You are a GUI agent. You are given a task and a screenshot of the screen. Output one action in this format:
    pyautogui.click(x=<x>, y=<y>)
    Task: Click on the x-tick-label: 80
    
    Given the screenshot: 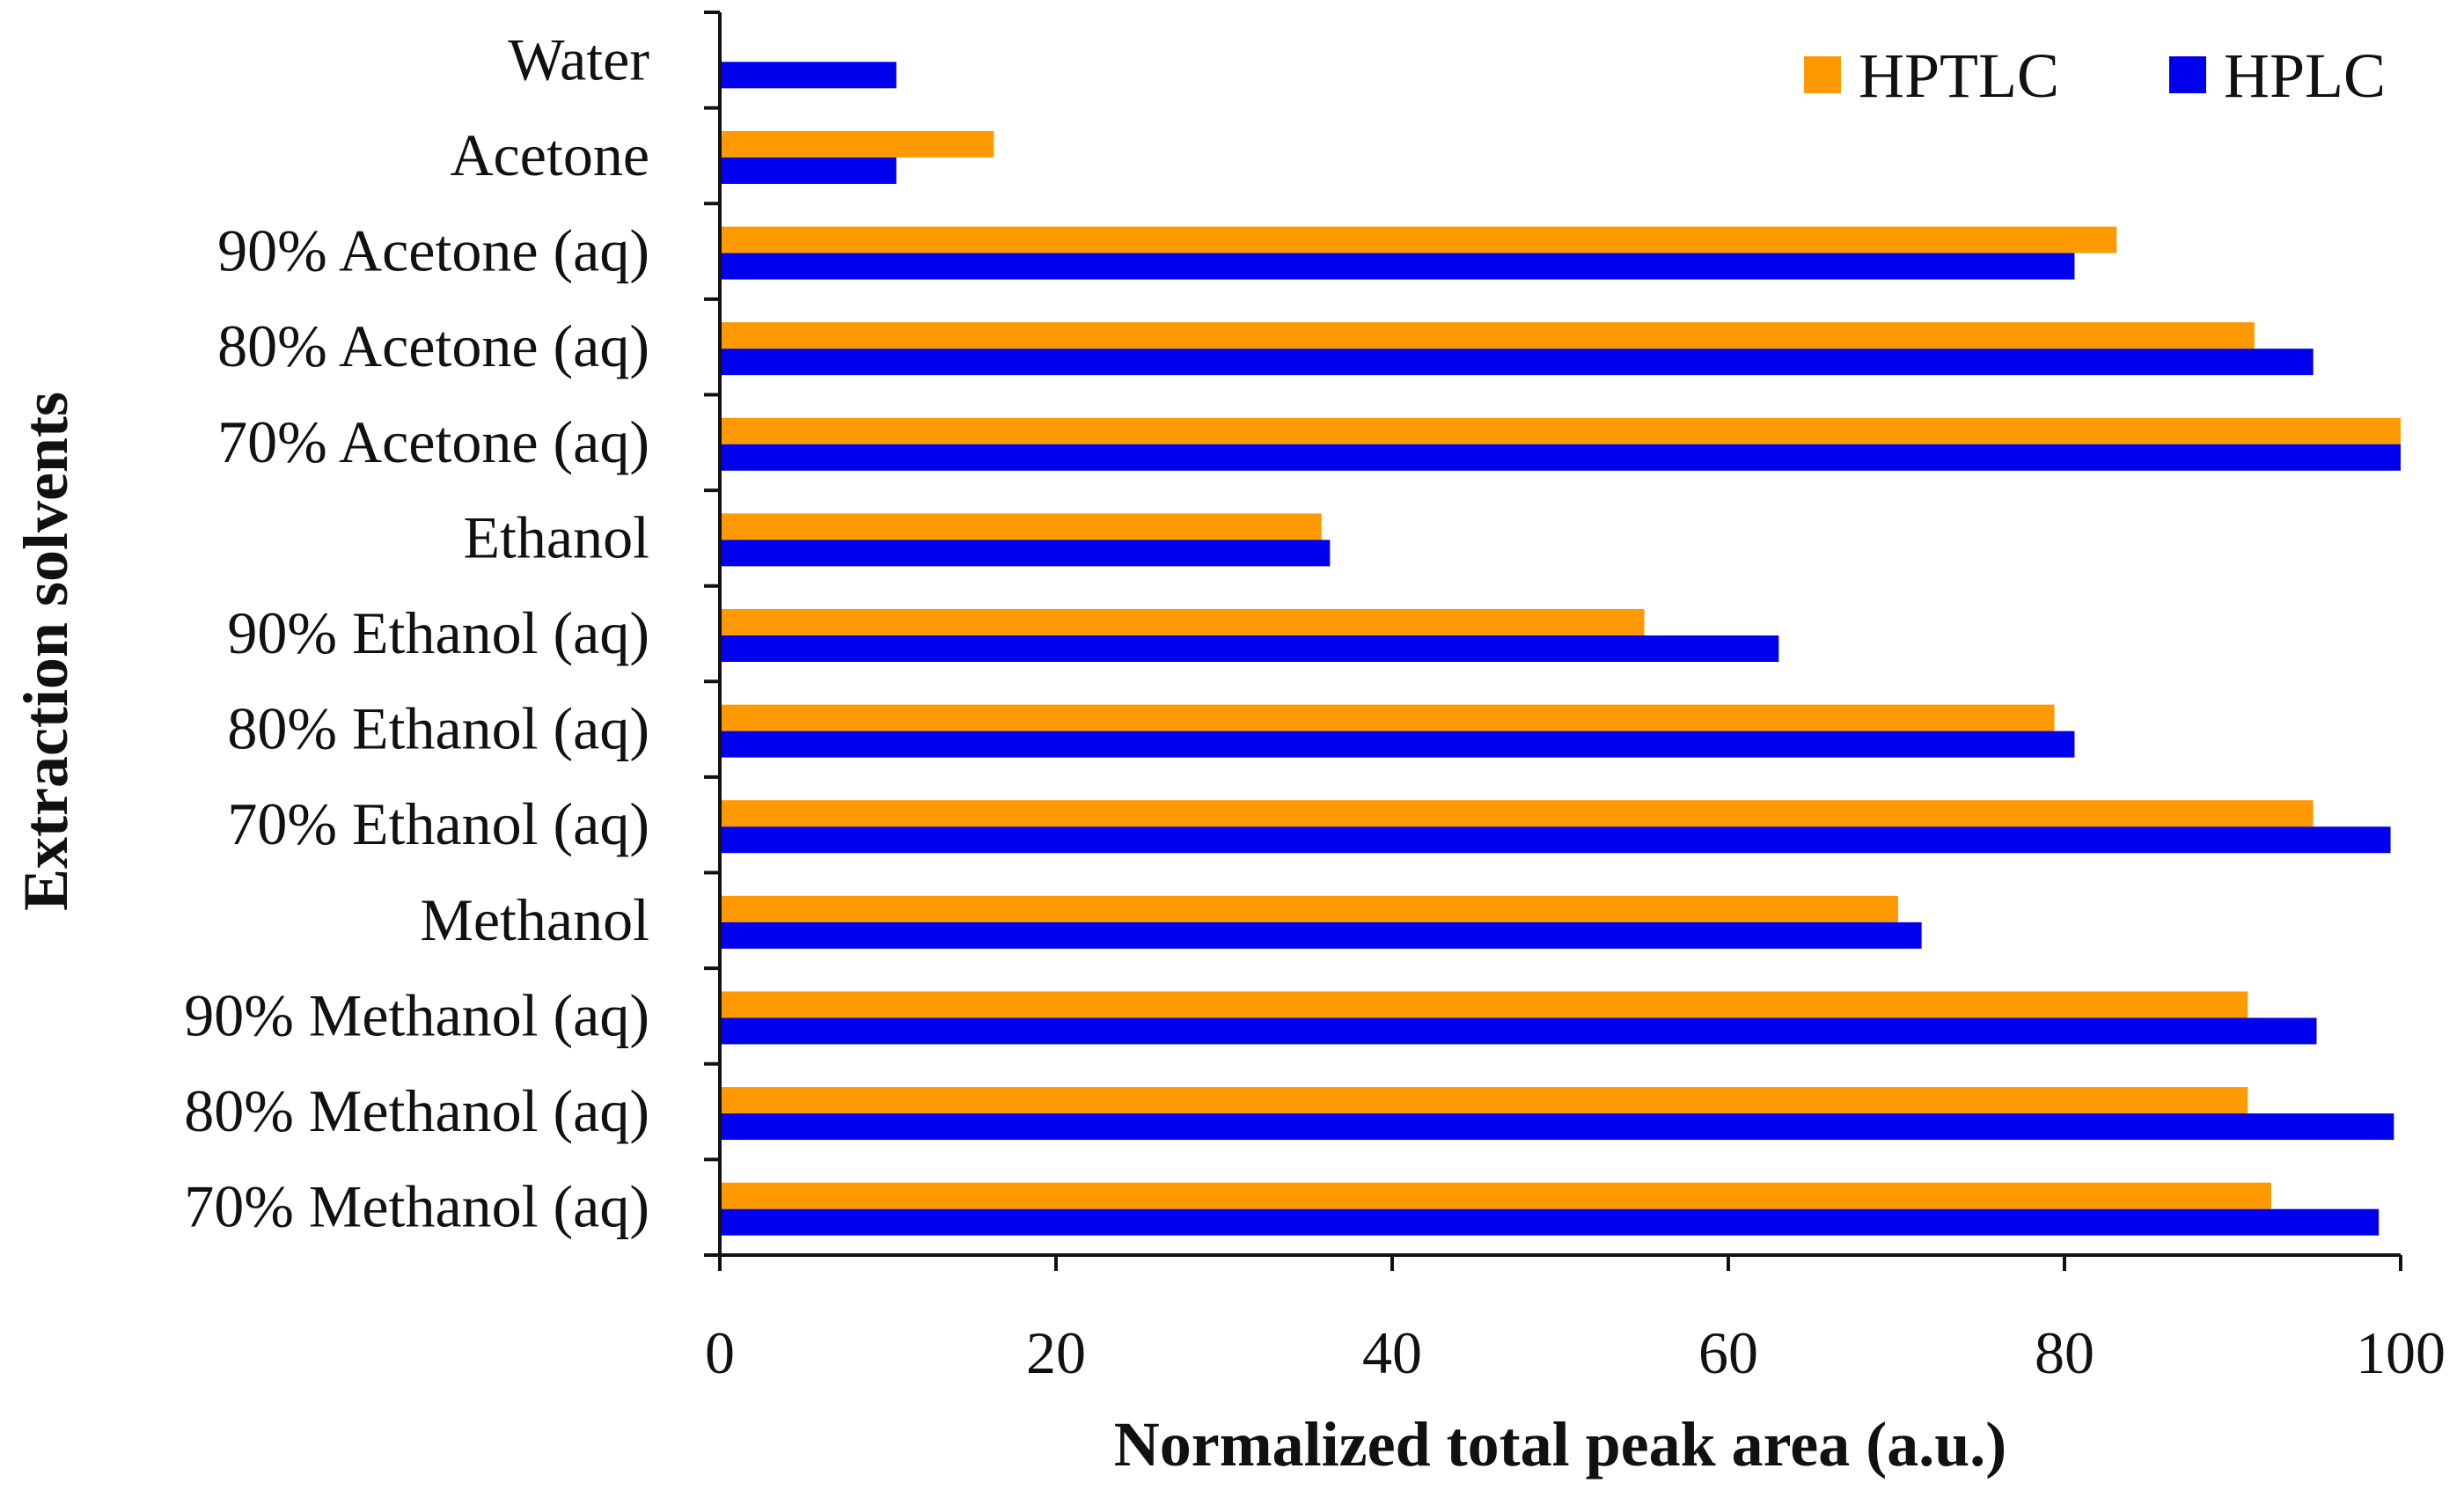 What is the action you would take?
    pyautogui.click(x=2064, y=1352)
    